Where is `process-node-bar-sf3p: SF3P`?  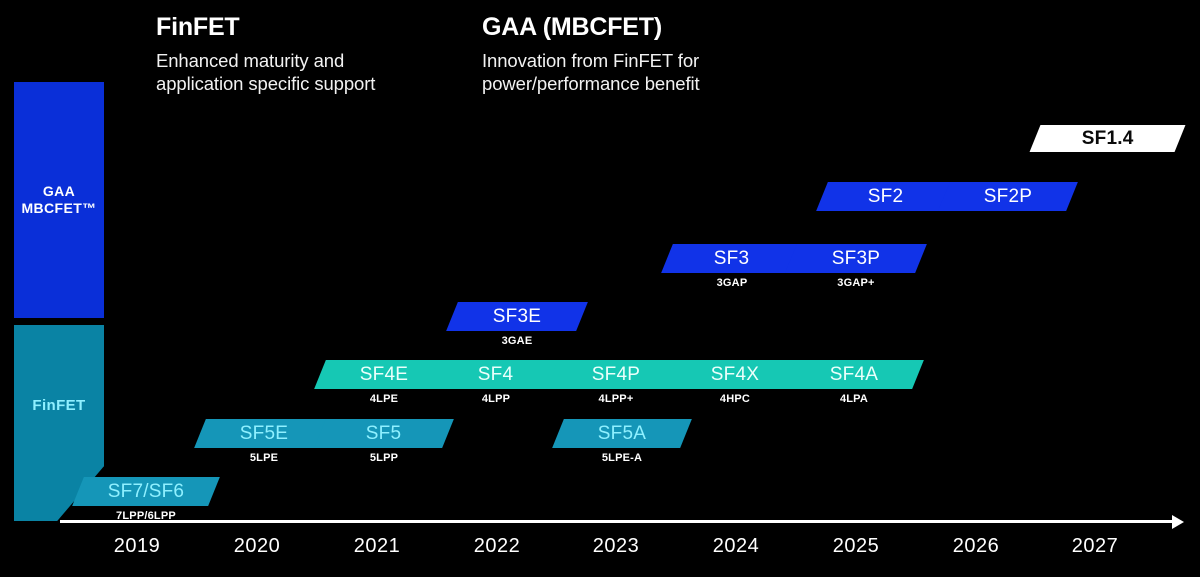 process-node-bar-sf3p: SF3P is located at coordinates (856, 258).